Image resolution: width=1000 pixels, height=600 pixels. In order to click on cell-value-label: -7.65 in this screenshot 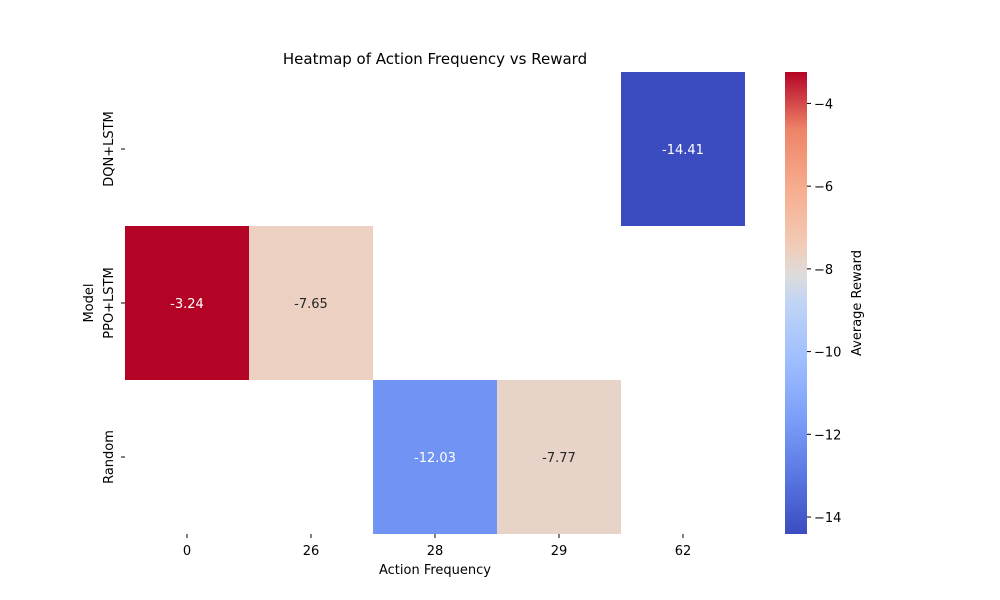, I will do `click(311, 304)`.